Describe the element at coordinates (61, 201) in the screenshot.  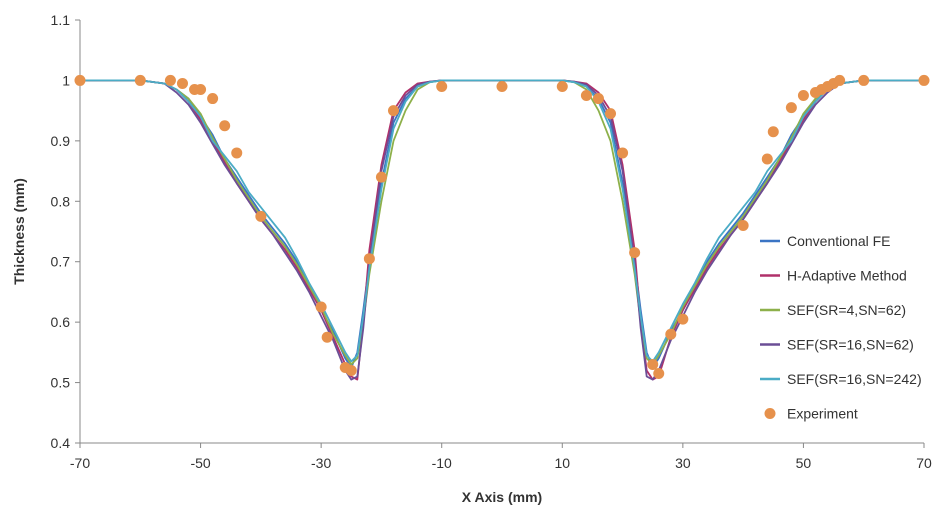
I see `y-tick-label: 0.8` at that location.